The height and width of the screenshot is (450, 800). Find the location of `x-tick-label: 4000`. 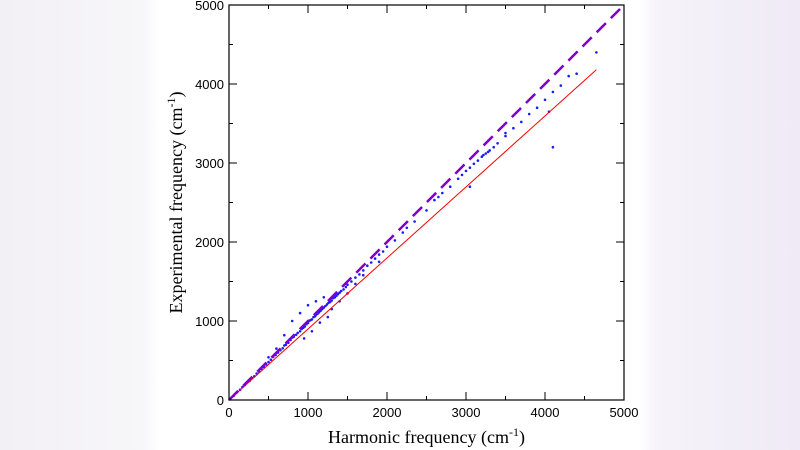

x-tick-label: 4000 is located at coordinates (545, 412).